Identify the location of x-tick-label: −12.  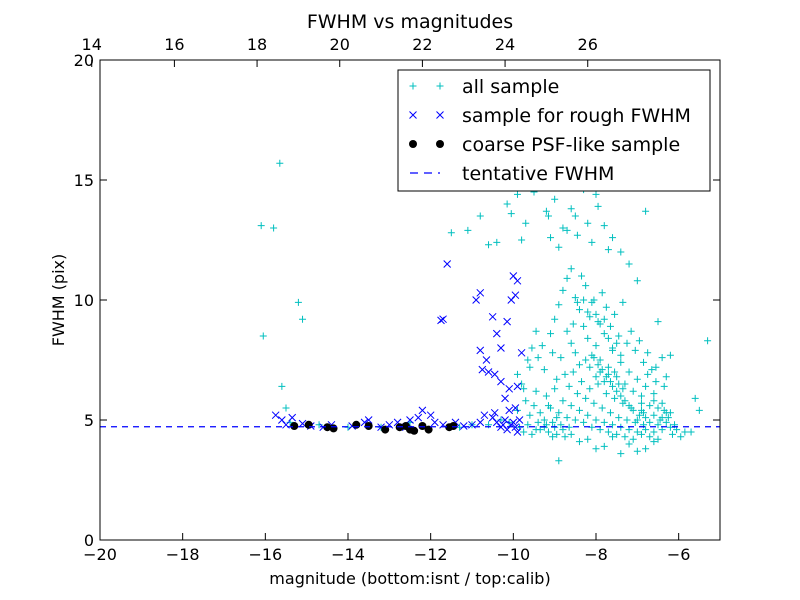
(431, 554).